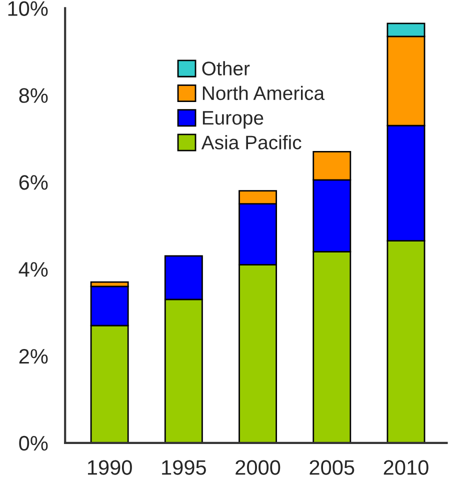  I want to click on x-tick-label: 1990, so click(110, 467).